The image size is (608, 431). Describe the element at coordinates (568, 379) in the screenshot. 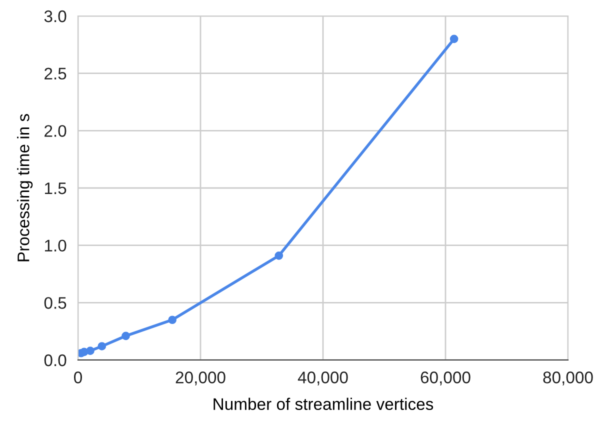

I see `x-tick-label: 80,000` at that location.